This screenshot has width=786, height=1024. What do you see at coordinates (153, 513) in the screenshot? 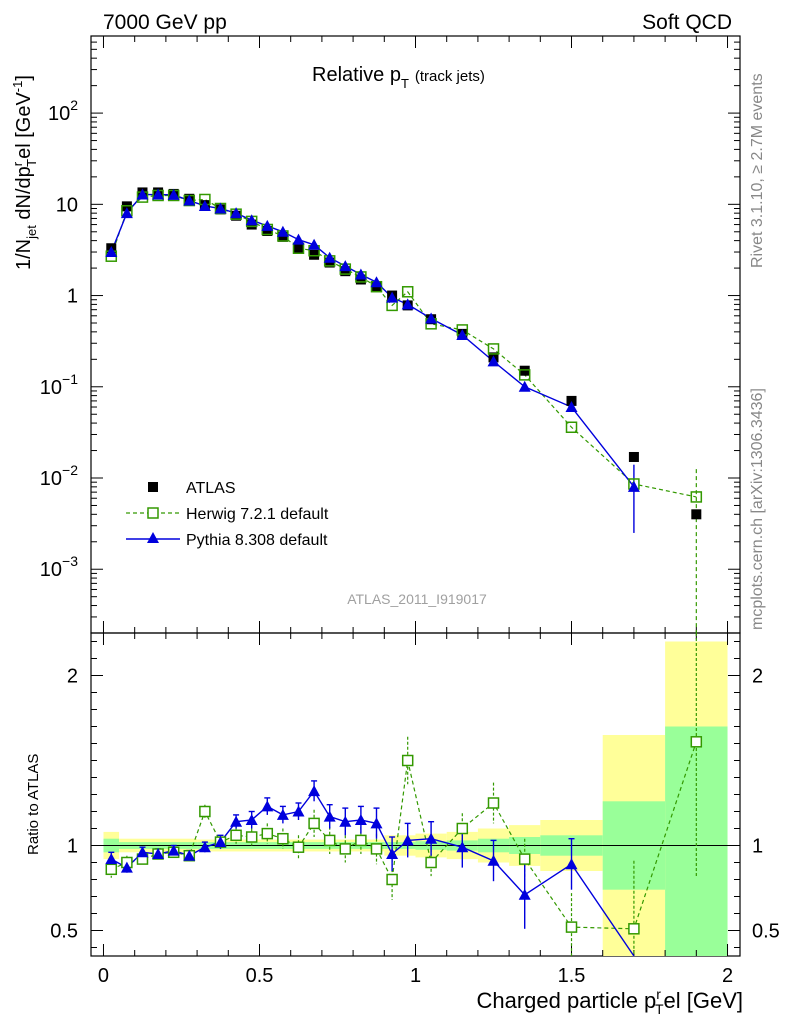
I see `legend-marker-herwig` at bounding box center [153, 513].